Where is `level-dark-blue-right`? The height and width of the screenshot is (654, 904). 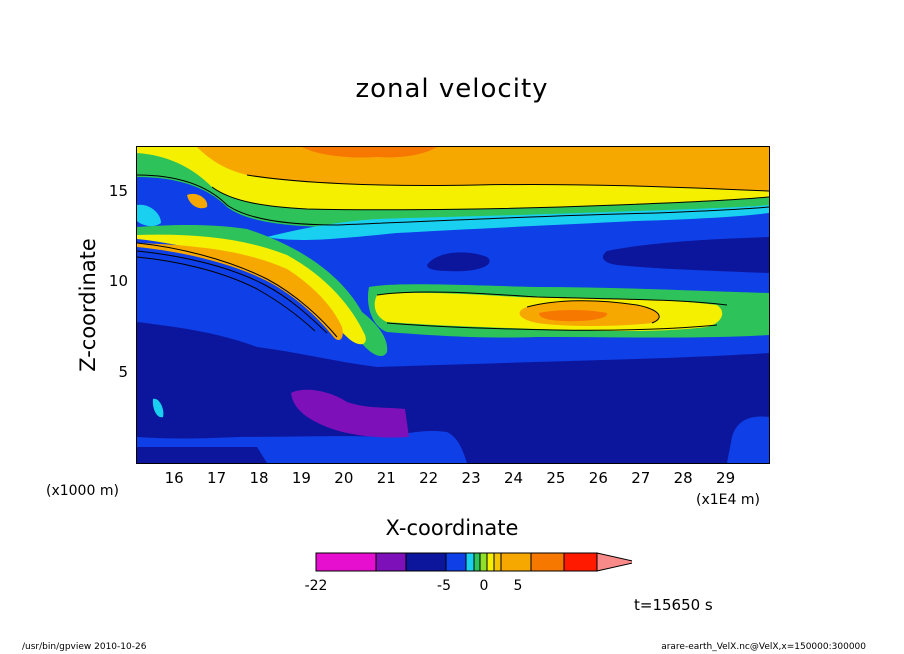 level-dark-blue-right is located at coordinates (685, 255).